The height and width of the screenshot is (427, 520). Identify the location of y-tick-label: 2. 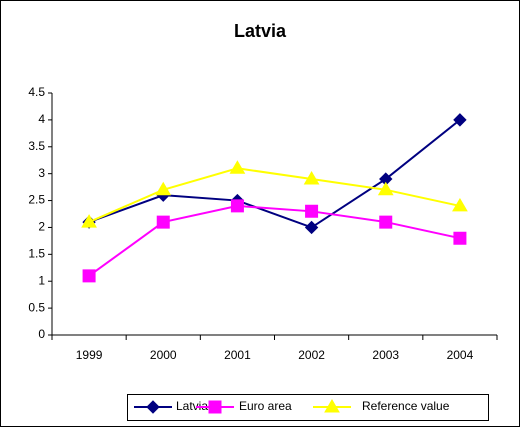
(41, 227).